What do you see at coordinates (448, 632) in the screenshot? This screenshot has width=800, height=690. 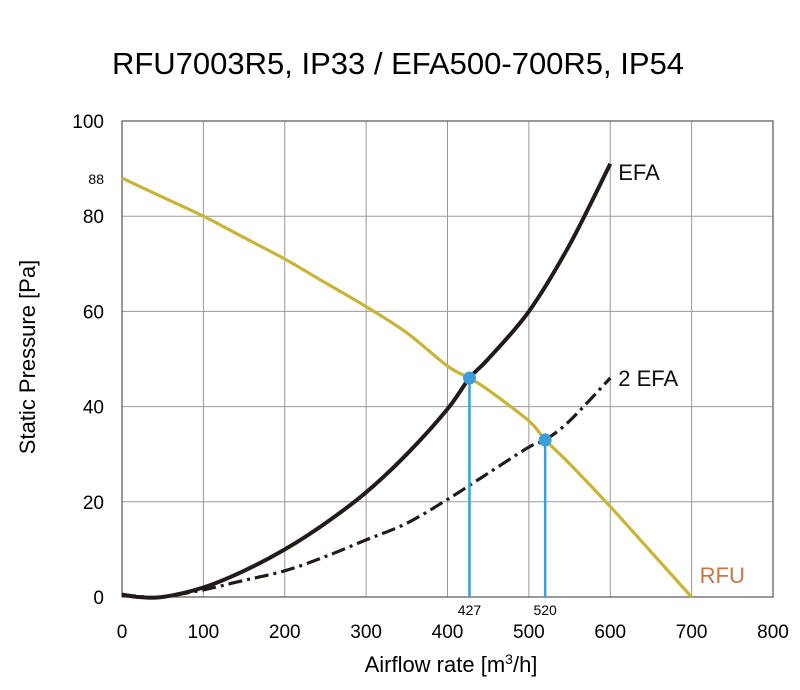 I see `x-tick-label: 400` at bounding box center [448, 632].